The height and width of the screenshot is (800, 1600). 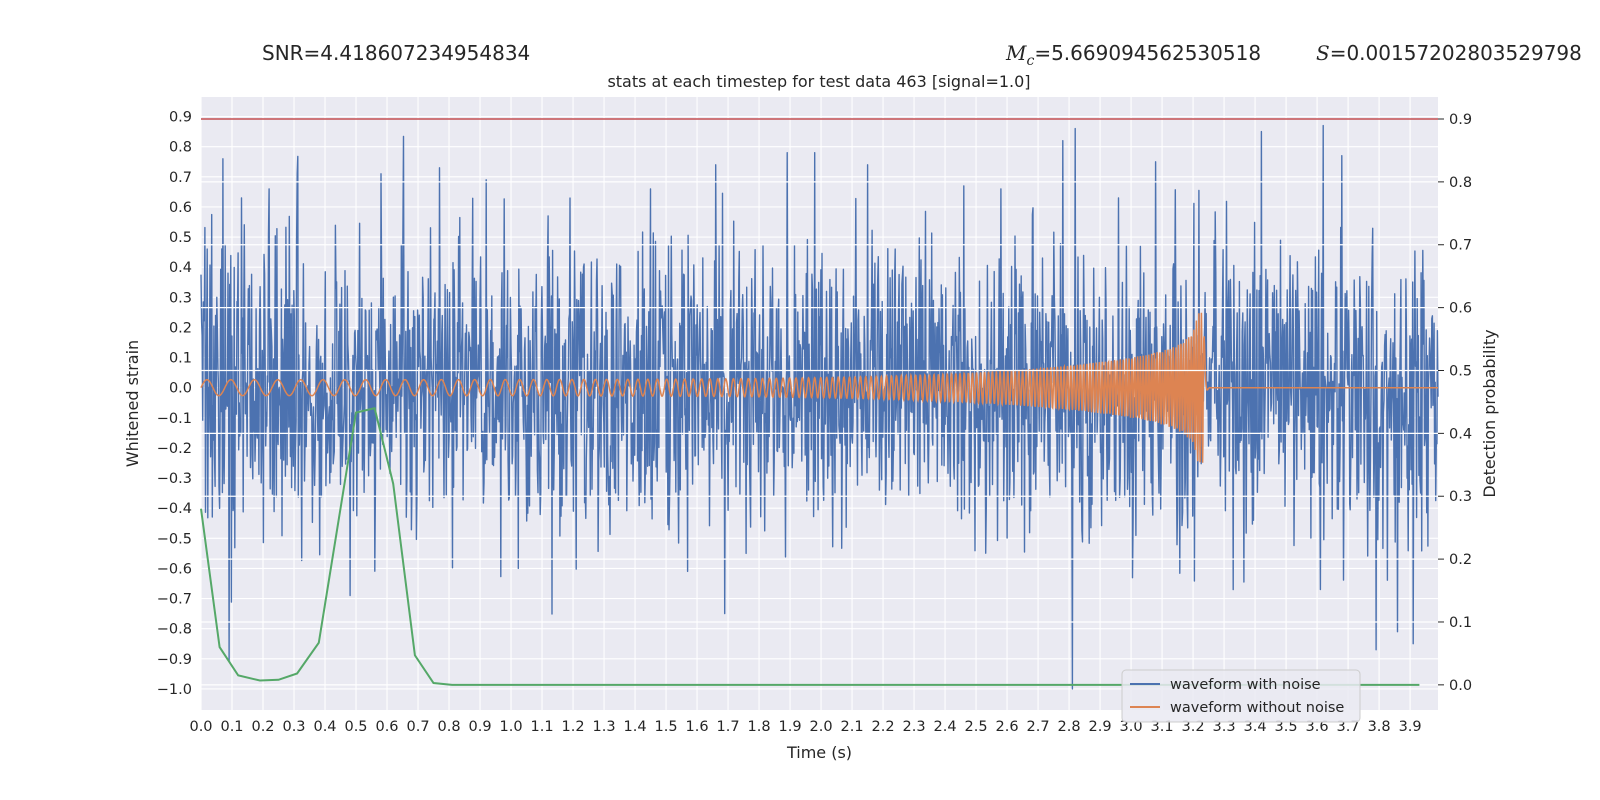 I want to click on y-axis-left-label: Whitened strain, so click(x=132, y=403).